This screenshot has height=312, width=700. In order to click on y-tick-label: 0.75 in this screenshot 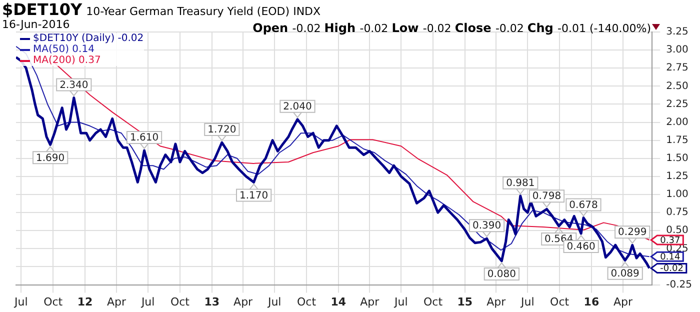, I will do `click(677, 212)`.